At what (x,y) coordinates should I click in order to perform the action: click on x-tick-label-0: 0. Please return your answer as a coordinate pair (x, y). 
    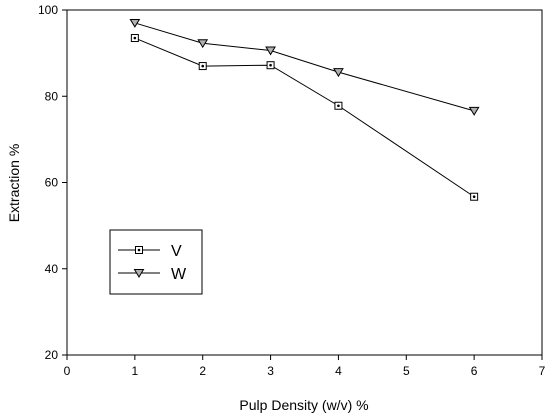
    Looking at the image, I should click on (67, 371).